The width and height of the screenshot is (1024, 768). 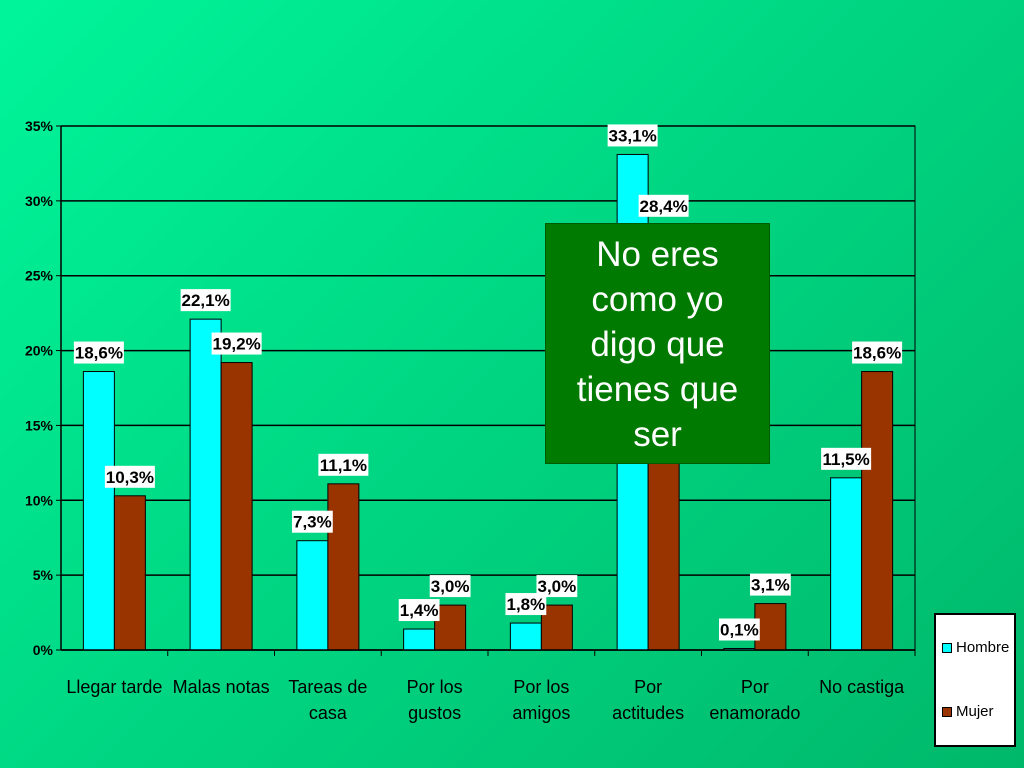 What do you see at coordinates (541, 713) in the screenshot?
I see `x-category-label-line: amigos` at bounding box center [541, 713].